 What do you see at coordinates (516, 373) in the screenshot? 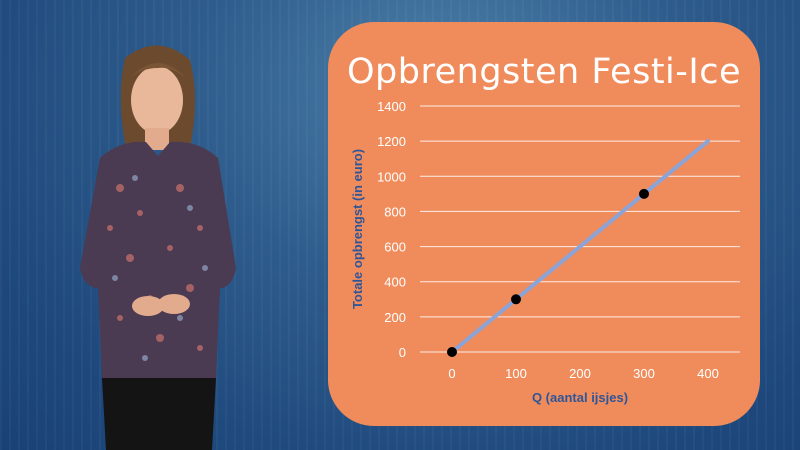
I see `x-tick-label: 100` at bounding box center [516, 373].